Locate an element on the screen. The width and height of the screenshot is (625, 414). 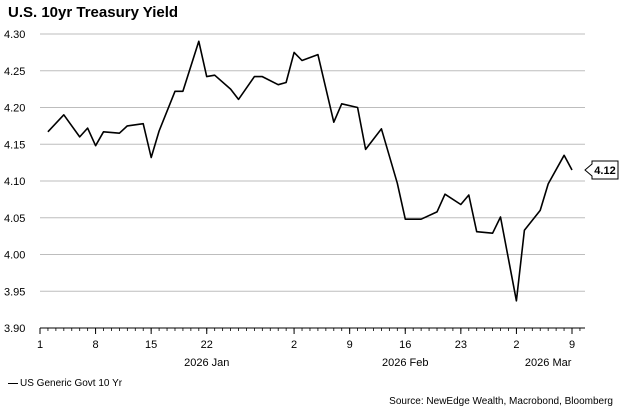
x-month-label: 2026 Jan is located at coordinates (206, 363).